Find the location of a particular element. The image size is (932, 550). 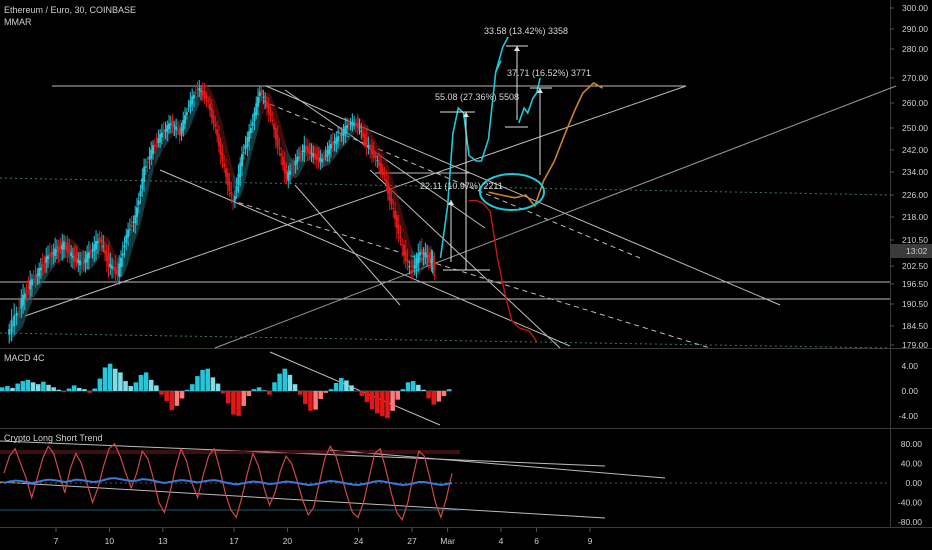

x-tick-label: 6 is located at coordinates (536, 541).